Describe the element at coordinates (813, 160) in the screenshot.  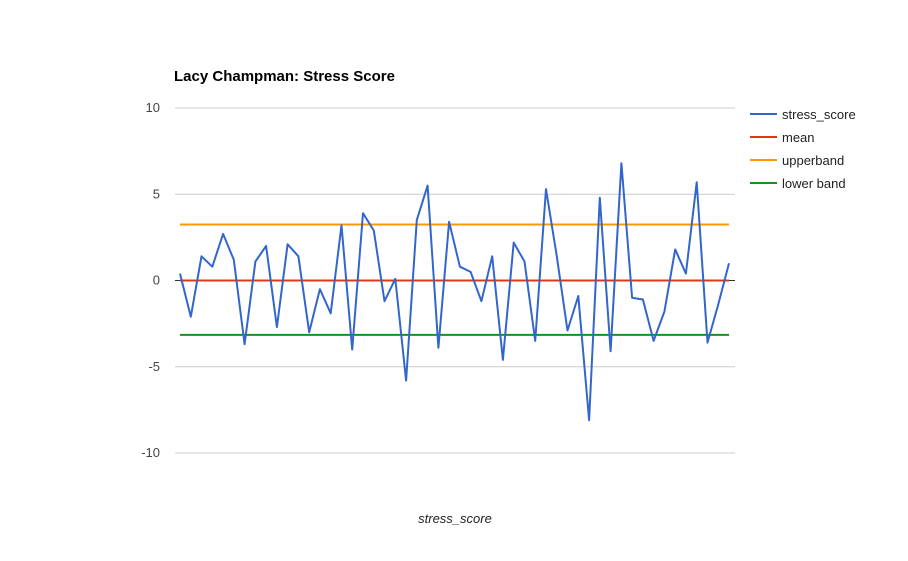
I see `legend-label: upperband` at that location.